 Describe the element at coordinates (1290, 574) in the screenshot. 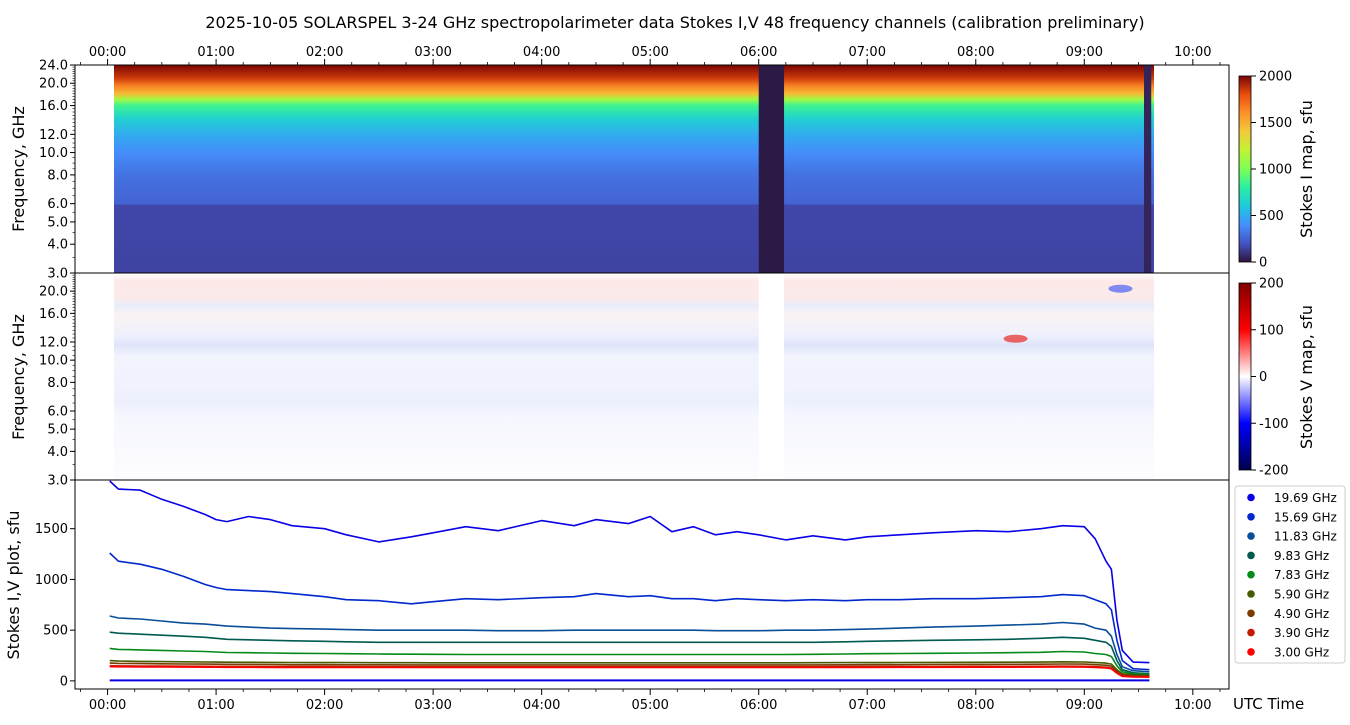

I see `legend-box` at that location.